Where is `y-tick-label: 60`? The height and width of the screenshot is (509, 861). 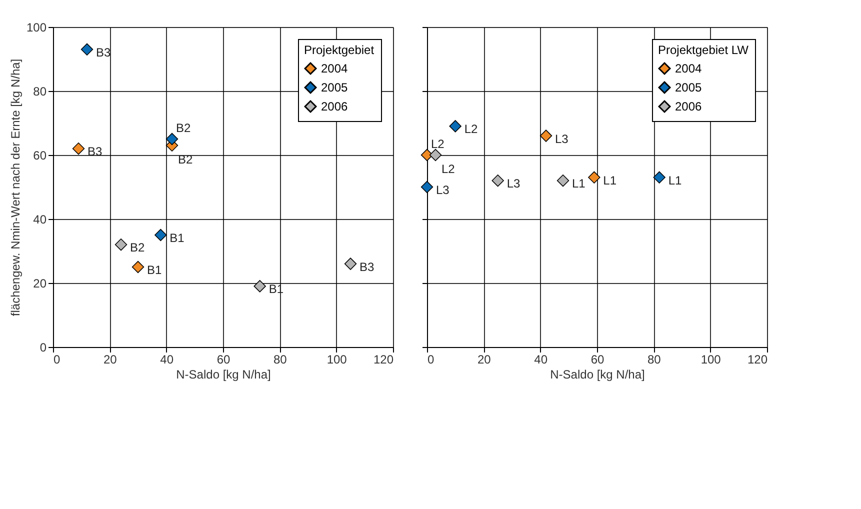 y-tick-label: 60 is located at coordinates (40, 155).